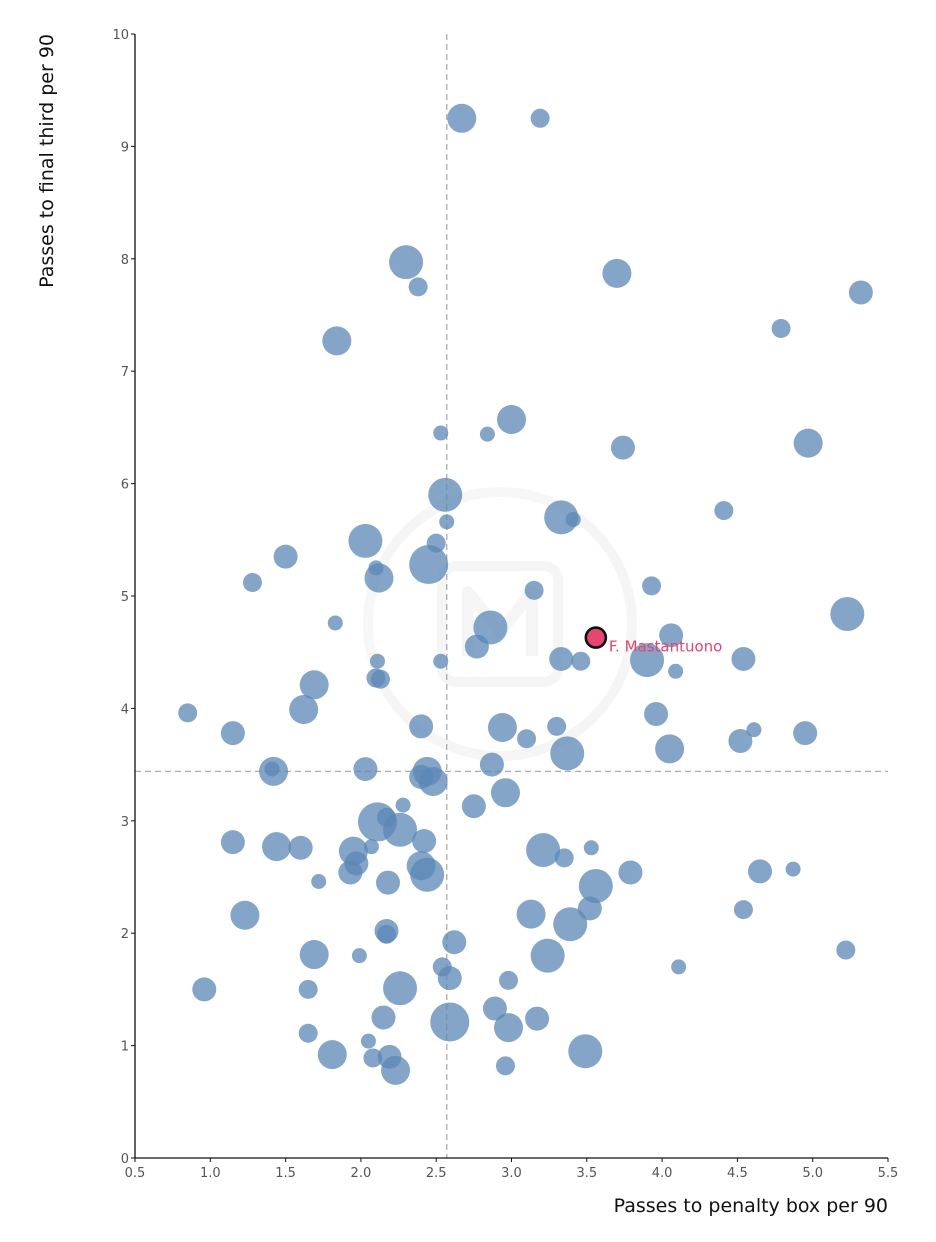 This screenshot has height=1242, width=936. I want to click on x-tick-label: 4.5, so click(737, 1173).